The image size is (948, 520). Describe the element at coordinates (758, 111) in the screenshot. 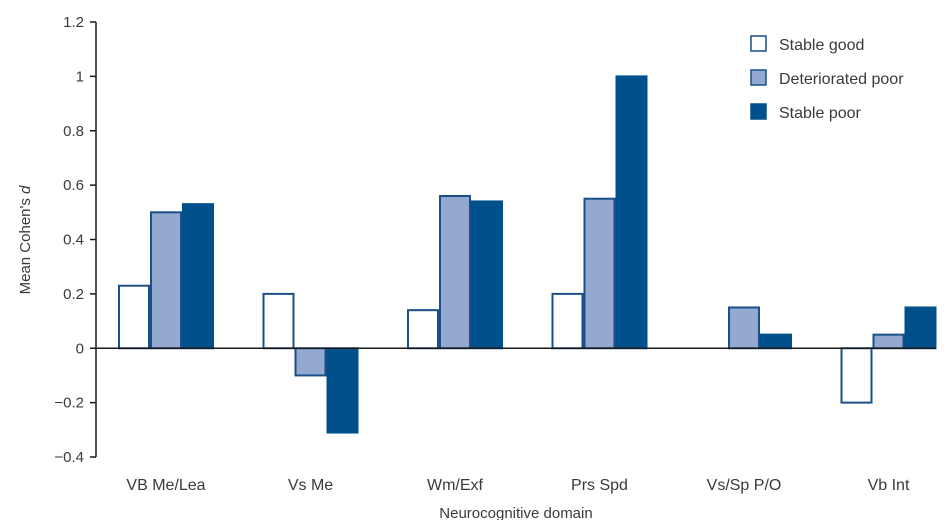

I see `legend-swatch-stable-poor` at that location.